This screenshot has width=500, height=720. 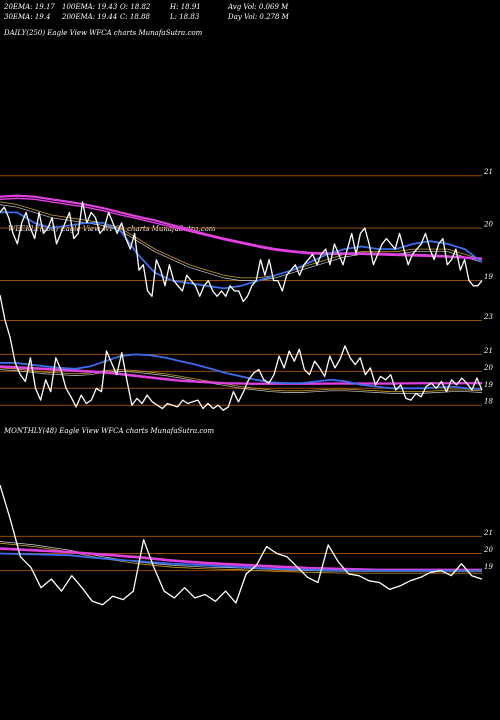 What do you see at coordinates (488, 317) in the screenshot?
I see `weekly-tick-label-23: 23` at bounding box center [488, 317].